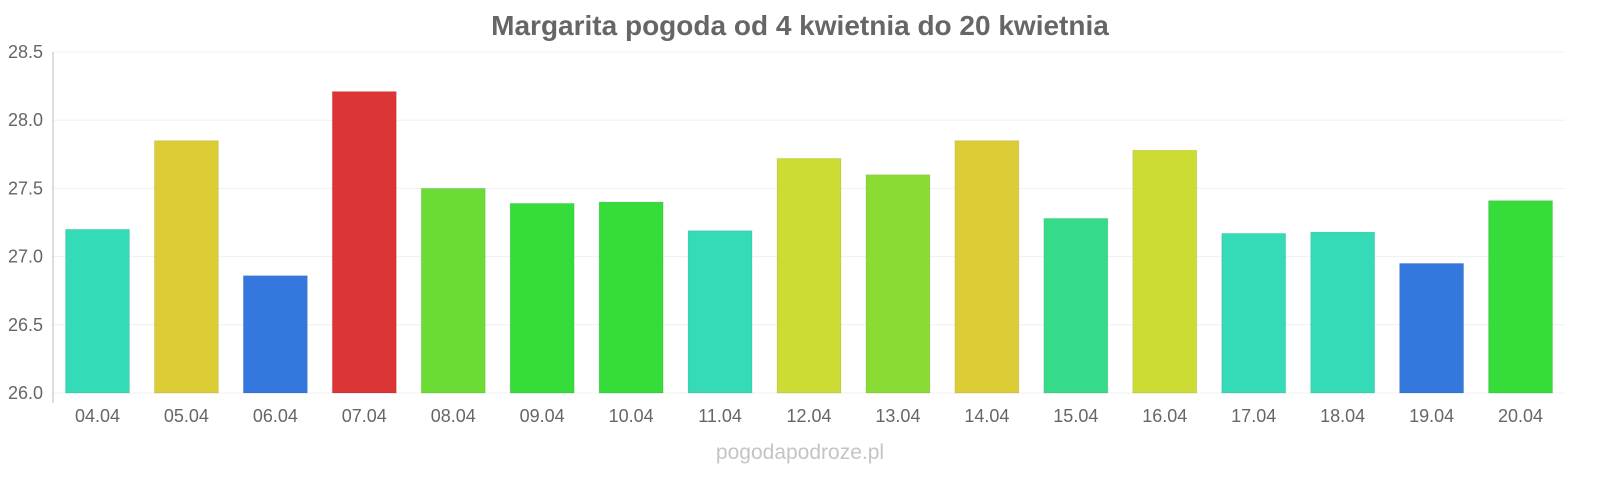  I want to click on x-tick-label: 11.04, so click(720, 416).